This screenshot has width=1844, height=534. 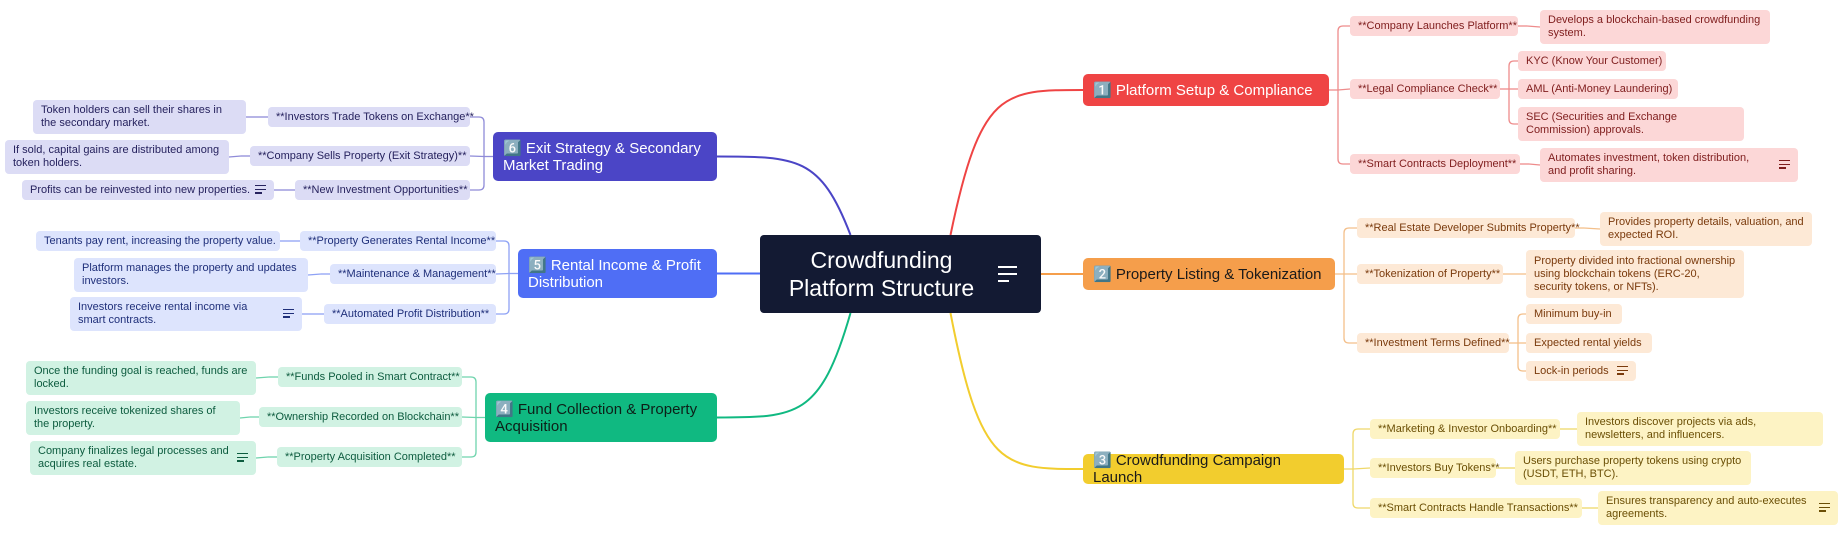 I want to click on sub-property-generates-rental: **Property Generates Rental Income**, so click(x=398, y=241).